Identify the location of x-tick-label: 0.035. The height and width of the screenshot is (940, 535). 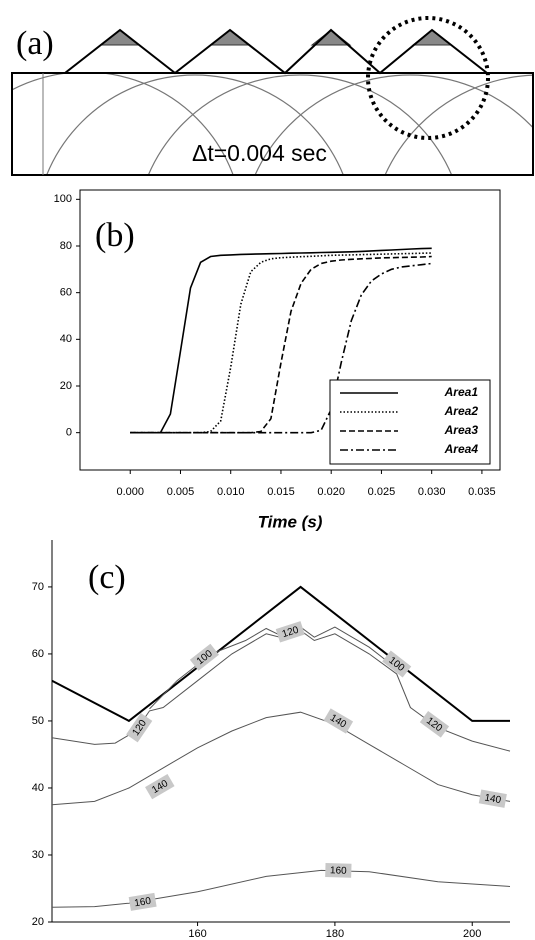
(482, 492).